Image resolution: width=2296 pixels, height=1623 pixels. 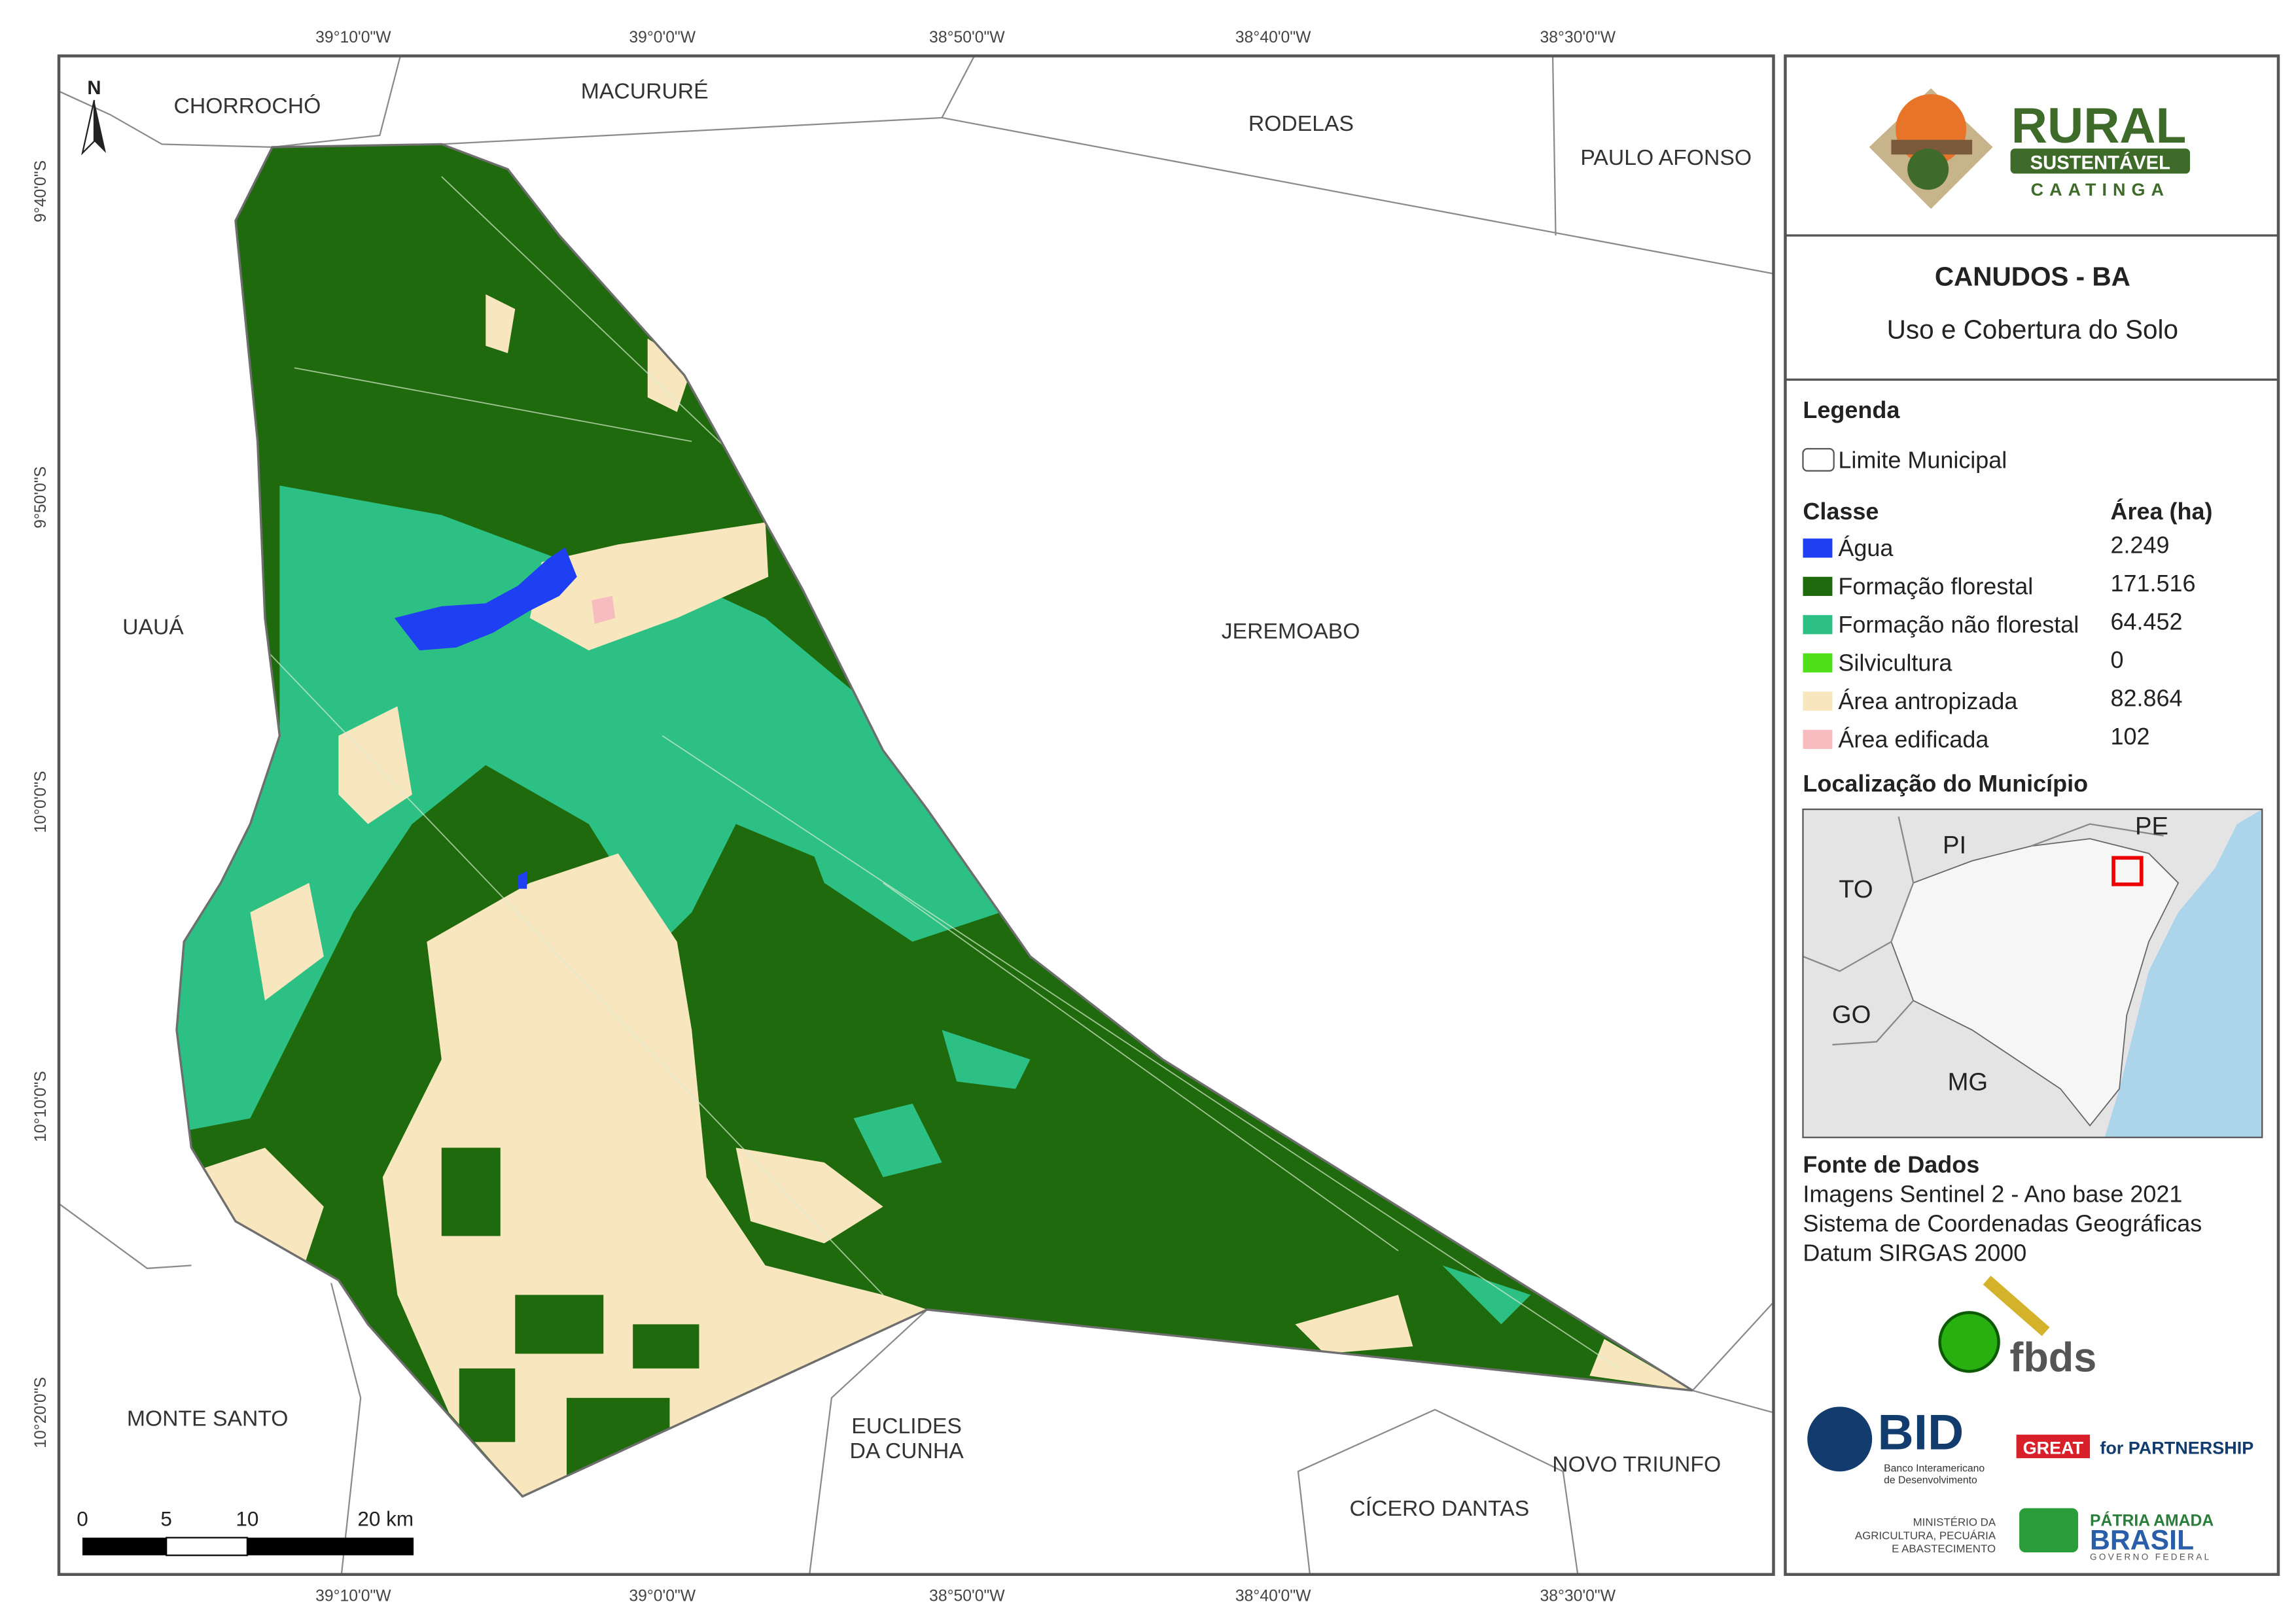 I want to click on fbds-bar, so click(x=2016, y=1306).